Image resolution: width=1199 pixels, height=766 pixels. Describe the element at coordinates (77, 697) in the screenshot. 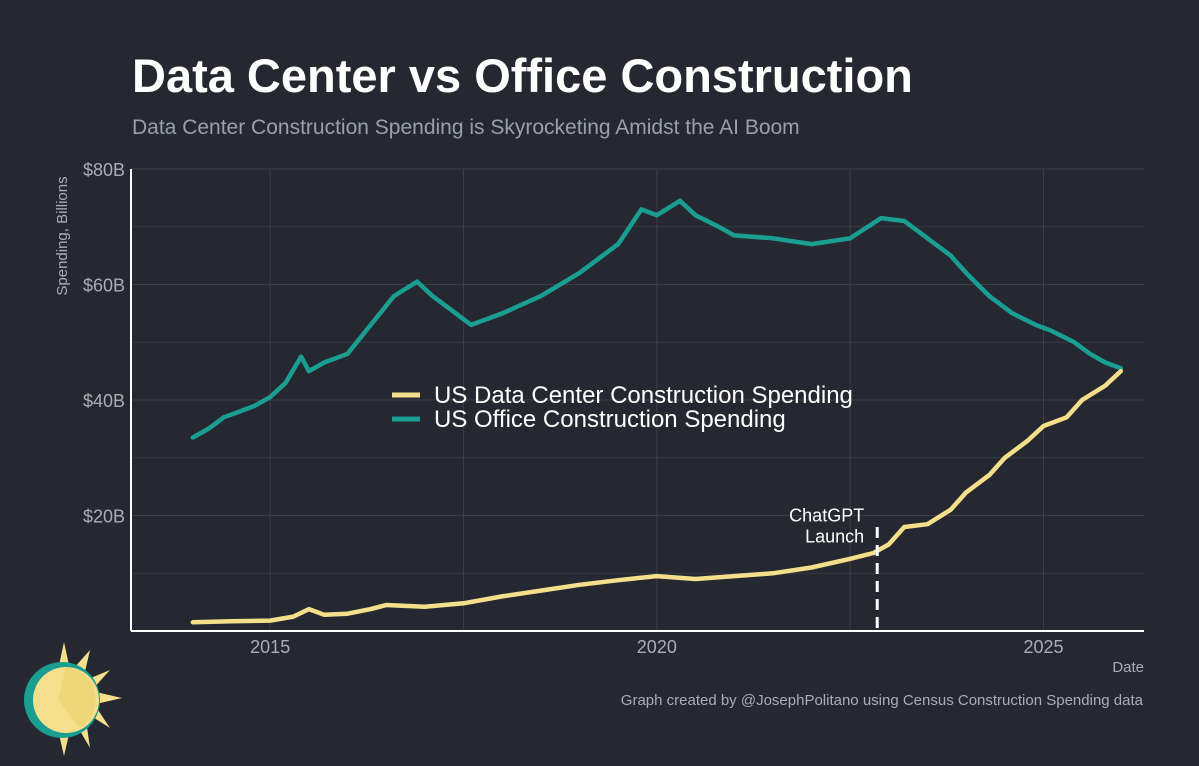

I see `sun-shade` at that location.